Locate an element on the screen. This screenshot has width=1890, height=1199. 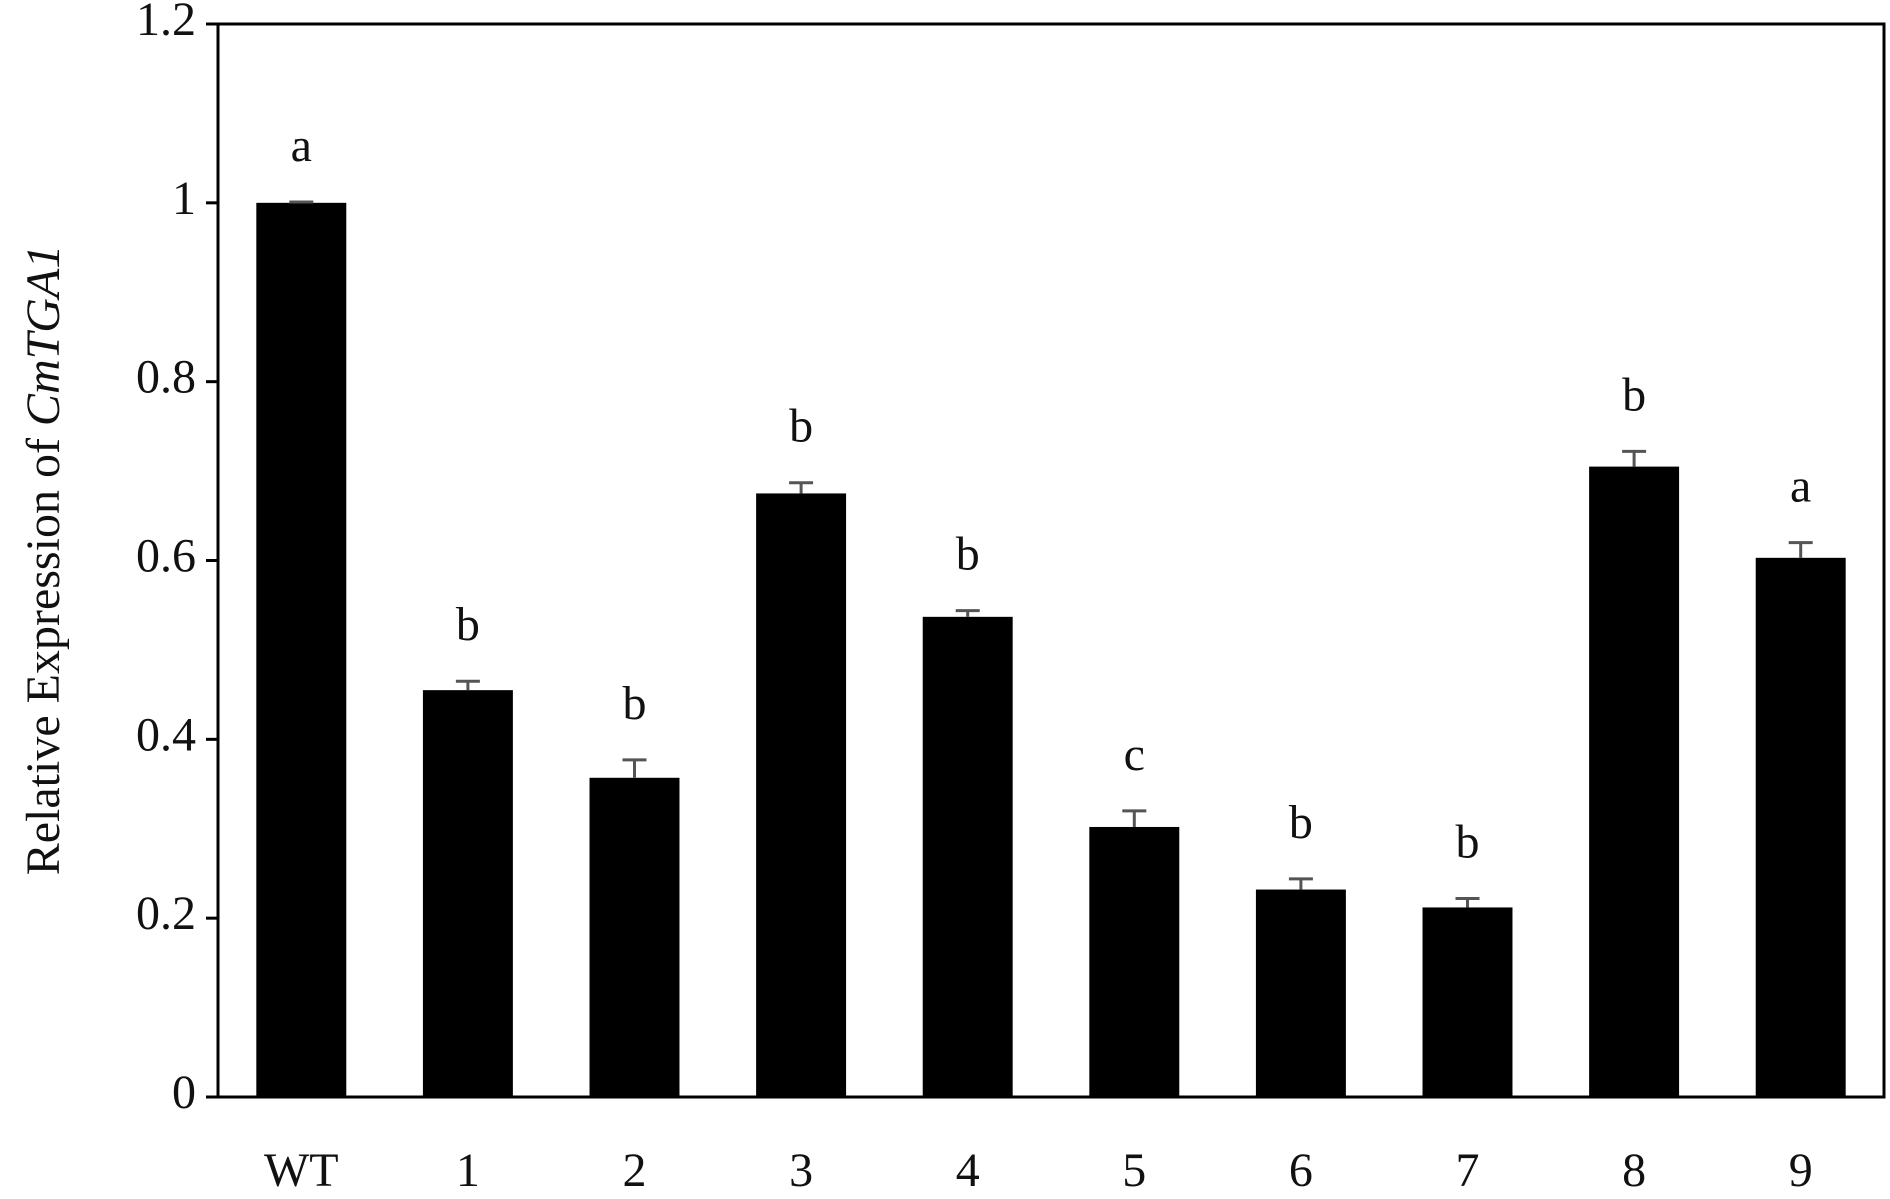
x-tick-label: 1 is located at coordinates (468, 1170).